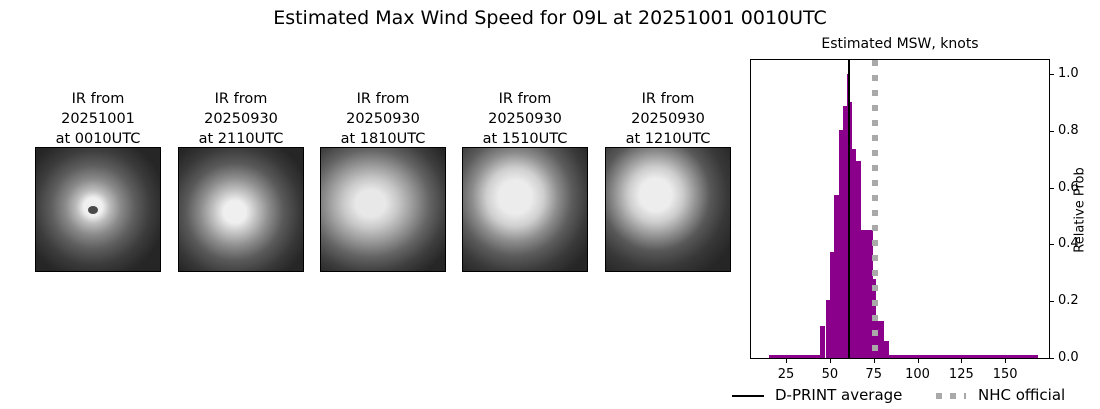 This screenshot has width=1100, height=409. I want to click on ir-panel-title: IR from 20250930 at 1210UTC, so click(668, 119).